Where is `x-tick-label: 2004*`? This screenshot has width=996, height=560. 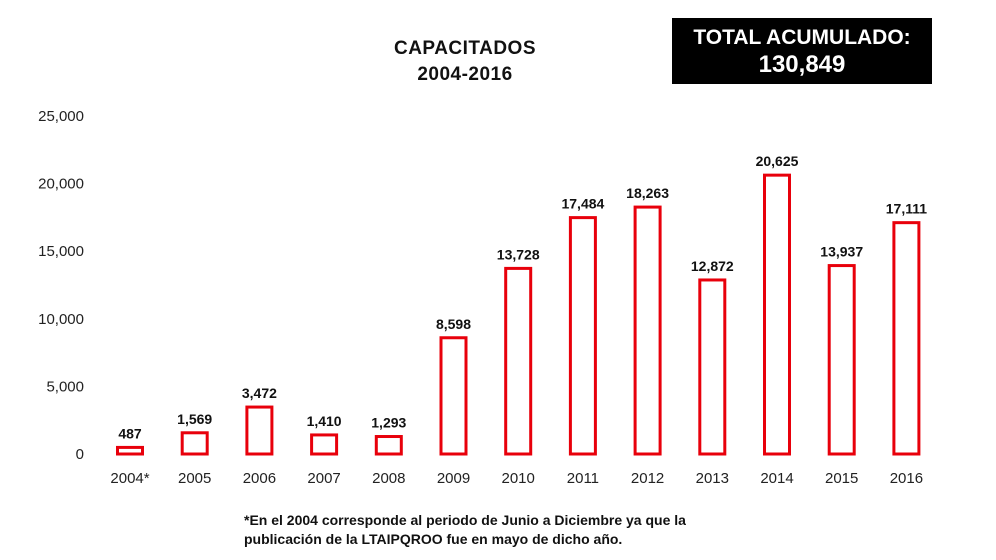
x-tick-label: 2004* is located at coordinates (129, 478).